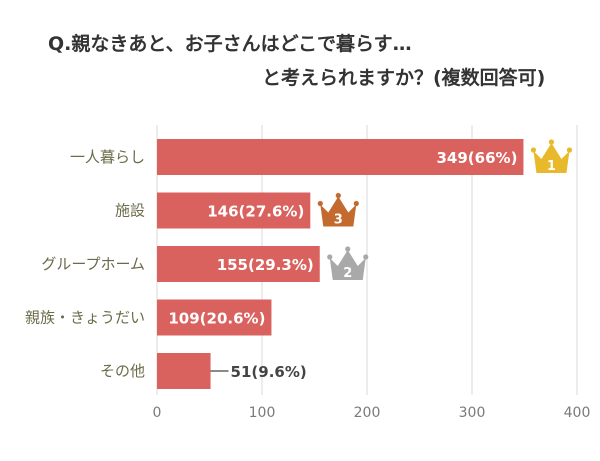  Describe the element at coordinates (477, 158) in the screenshot. I see `data-label: 349(66%)` at that location.